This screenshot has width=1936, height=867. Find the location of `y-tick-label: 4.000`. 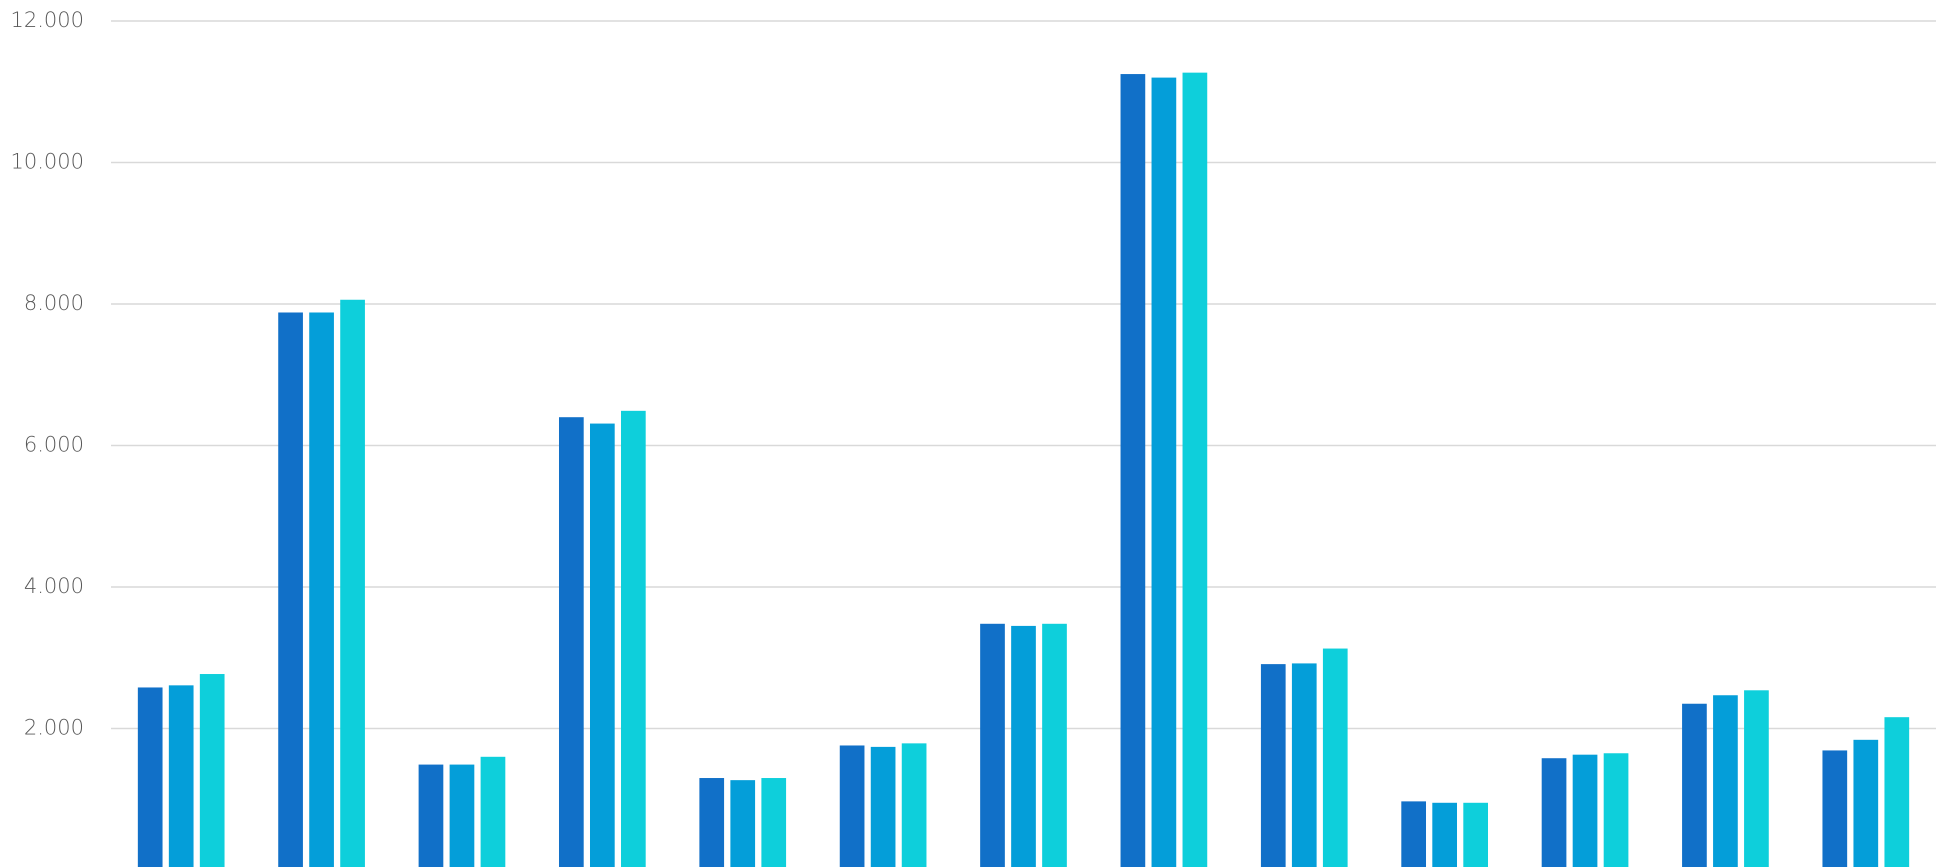

y-tick-label: 4.000 is located at coordinates (54, 586).